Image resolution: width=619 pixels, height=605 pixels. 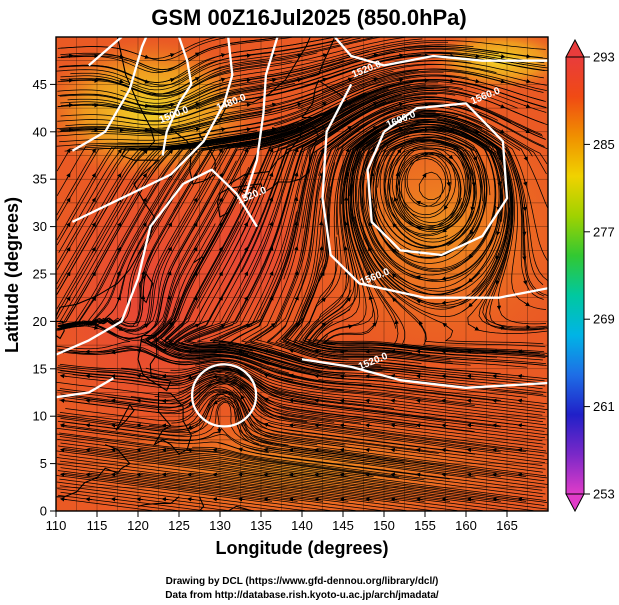 I want to click on chart-title: GSM 00Z16Jul2025 (850.0hPa), so click(x=309, y=17).